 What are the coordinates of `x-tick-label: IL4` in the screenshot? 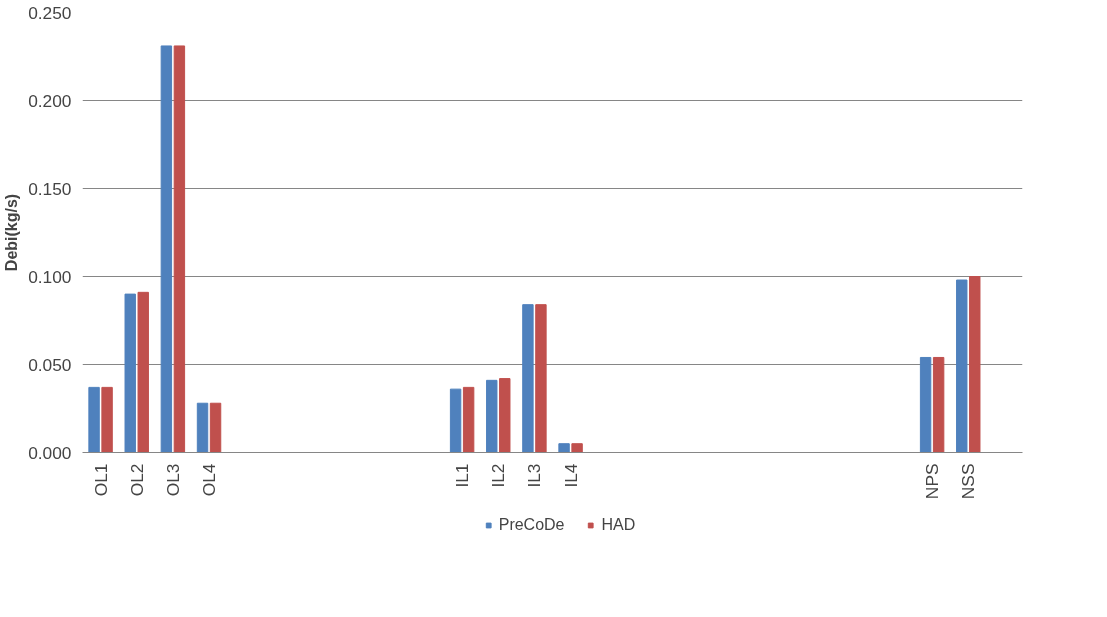 It's located at (570, 475).